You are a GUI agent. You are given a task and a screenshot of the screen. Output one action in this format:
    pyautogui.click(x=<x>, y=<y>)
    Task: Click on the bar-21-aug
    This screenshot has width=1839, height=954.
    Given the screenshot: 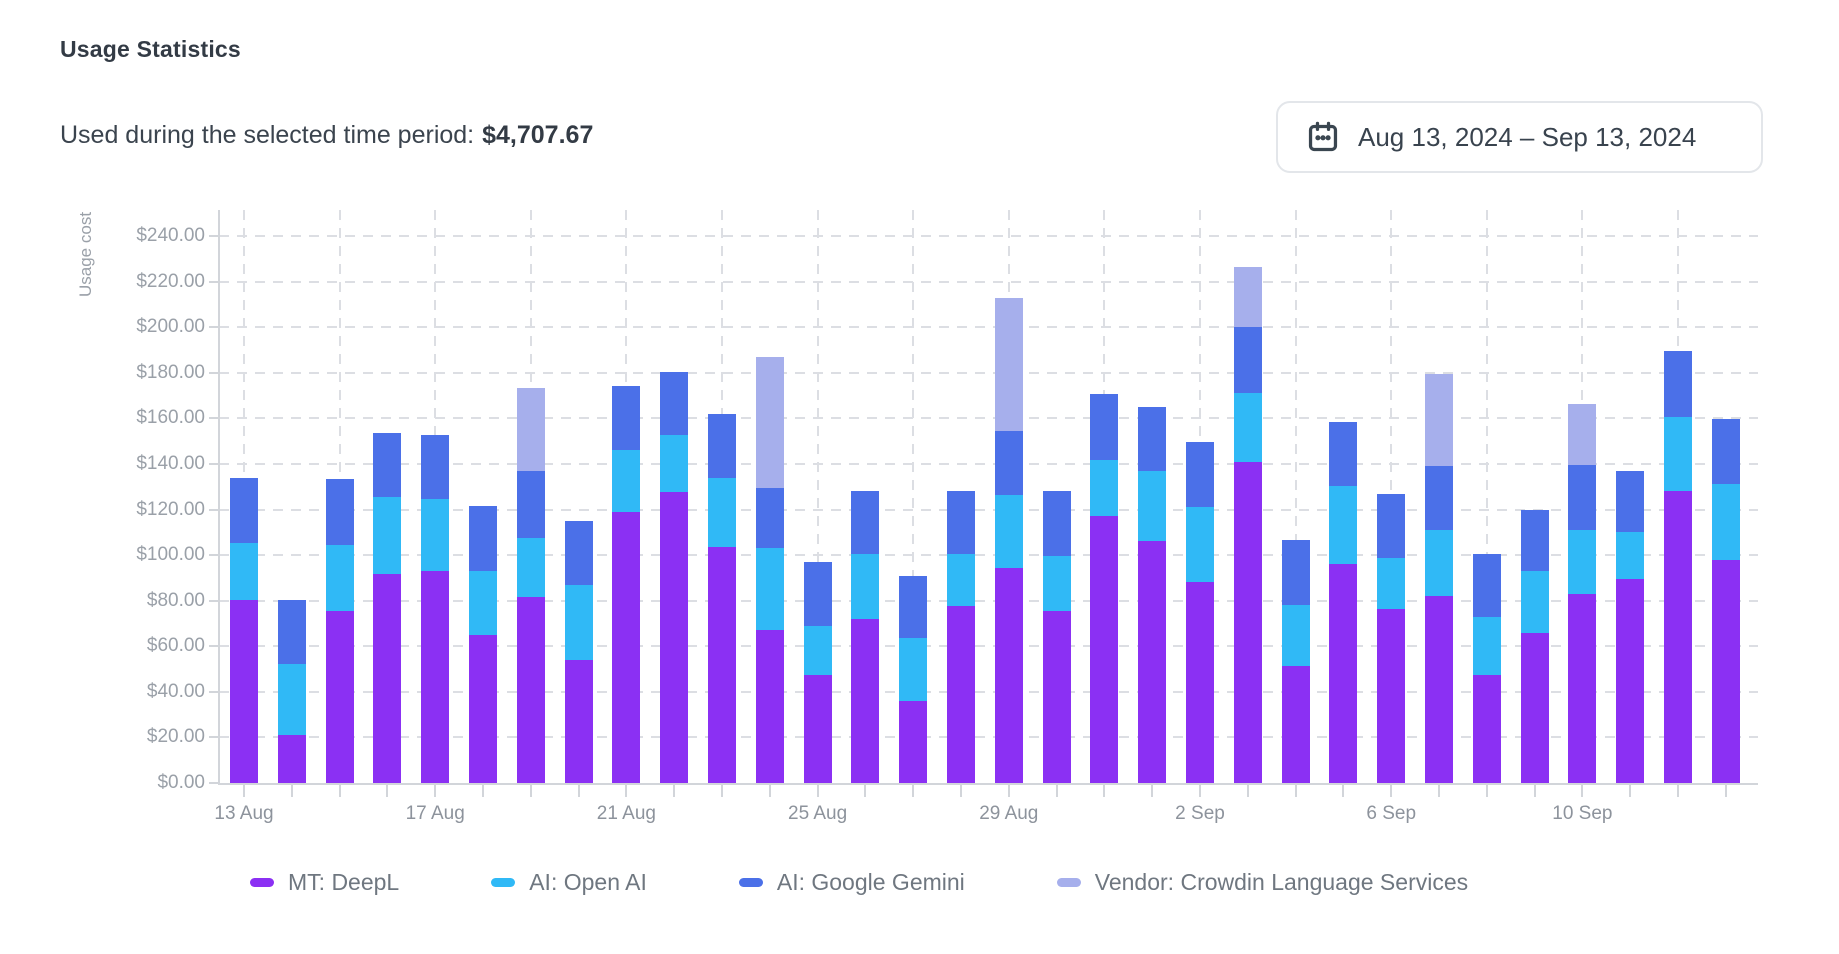 What is the action you would take?
    pyautogui.click(x=626, y=584)
    